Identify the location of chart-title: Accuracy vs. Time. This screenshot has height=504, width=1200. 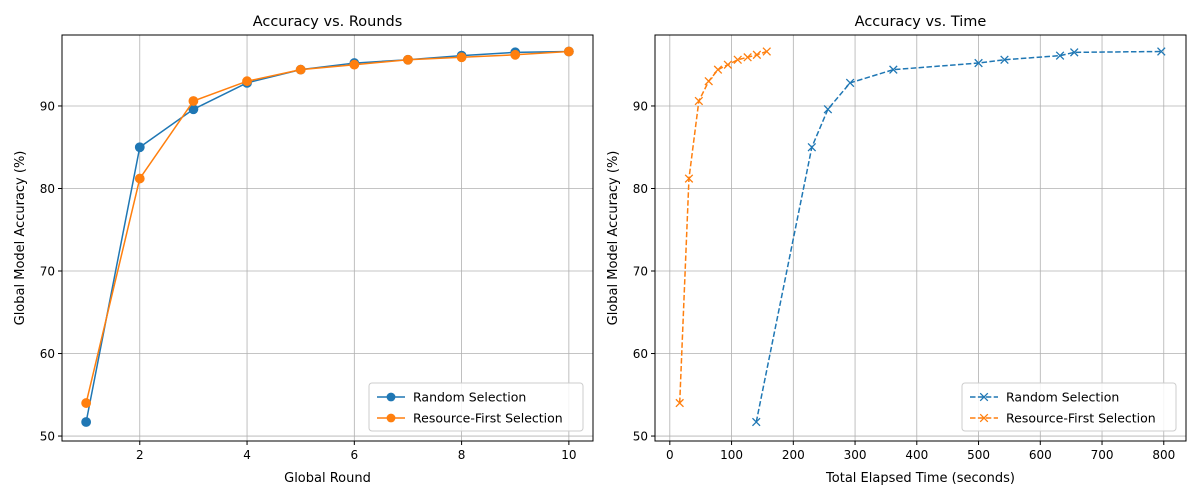
(921, 22).